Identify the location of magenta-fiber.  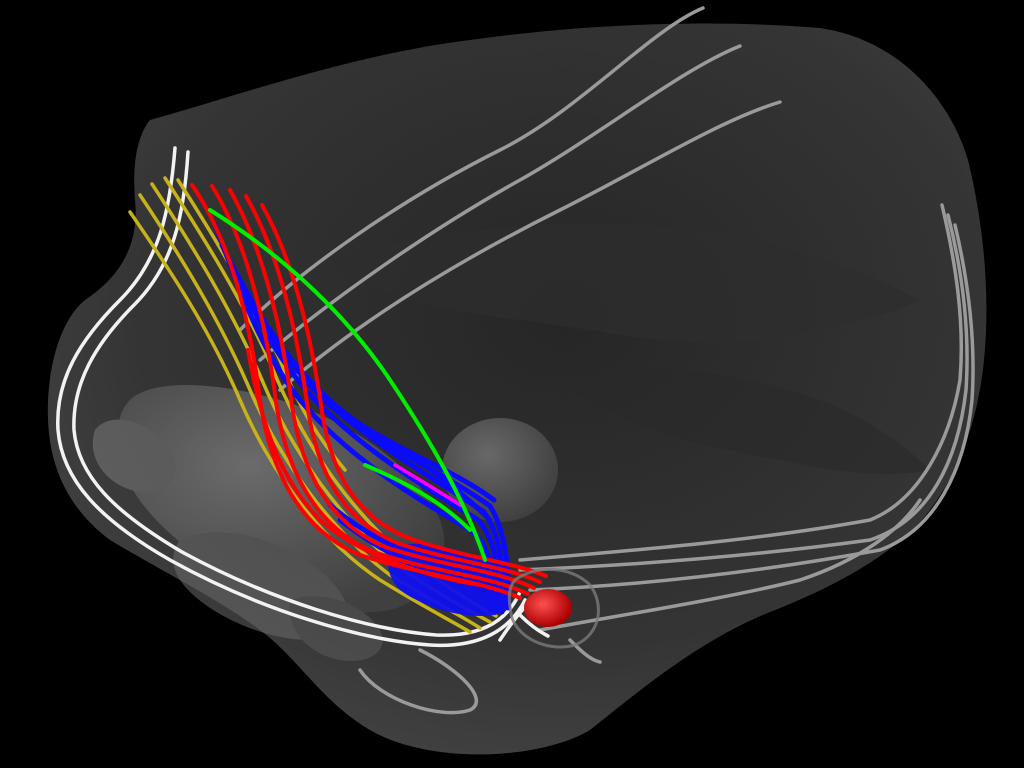
(427, 485).